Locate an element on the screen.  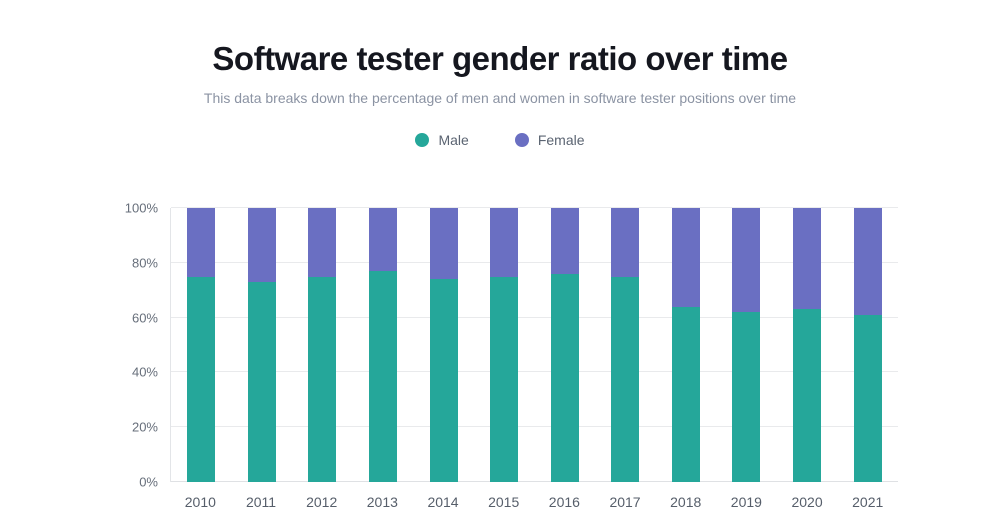
female-segment-2017 is located at coordinates (625, 242).